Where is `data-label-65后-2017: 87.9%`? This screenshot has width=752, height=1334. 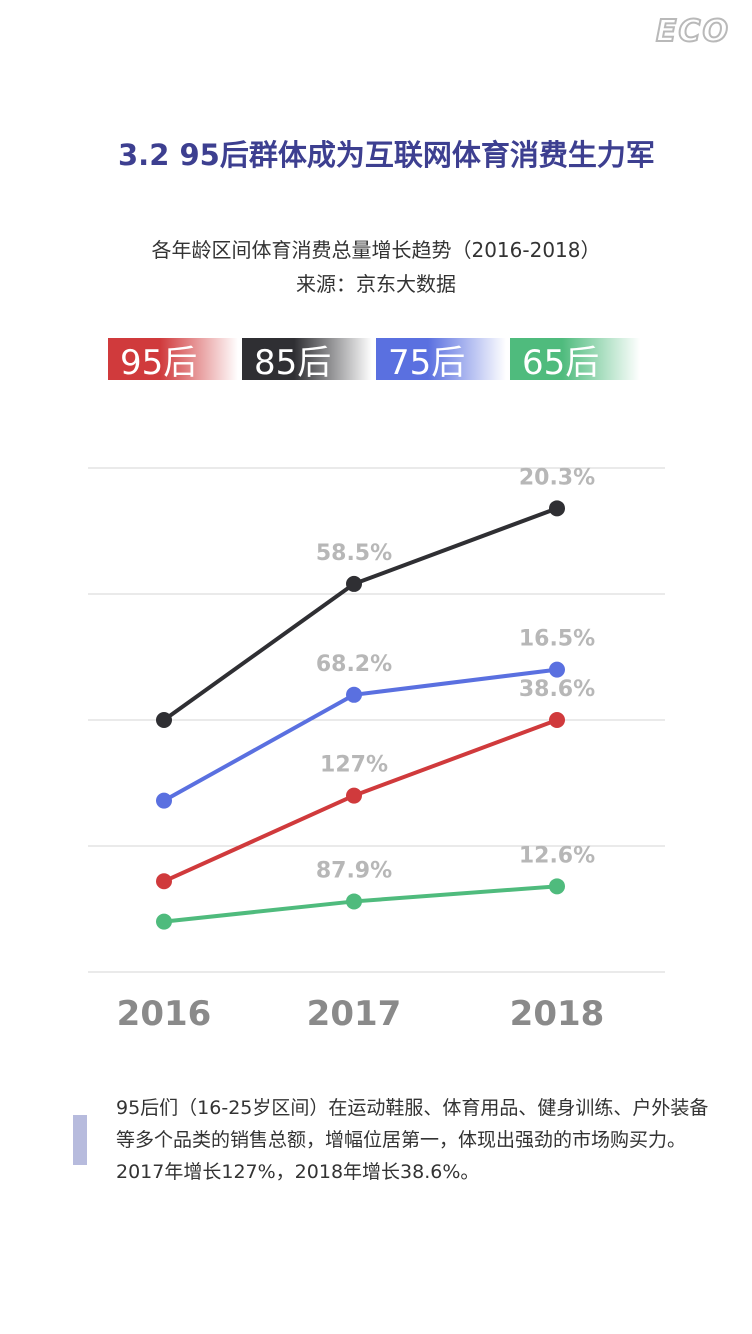 data-label-65后-2017: 87.9% is located at coordinates (354, 870).